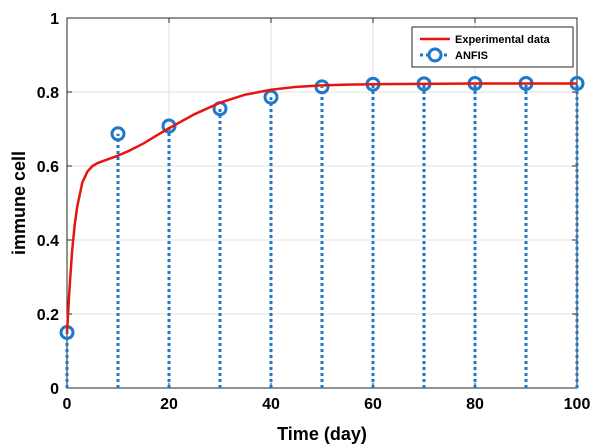 This screenshot has width=596, height=444. What do you see at coordinates (503, 40) in the screenshot?
I see `legend-label-experimental: Experimental data` at bounding box center [503, 40].